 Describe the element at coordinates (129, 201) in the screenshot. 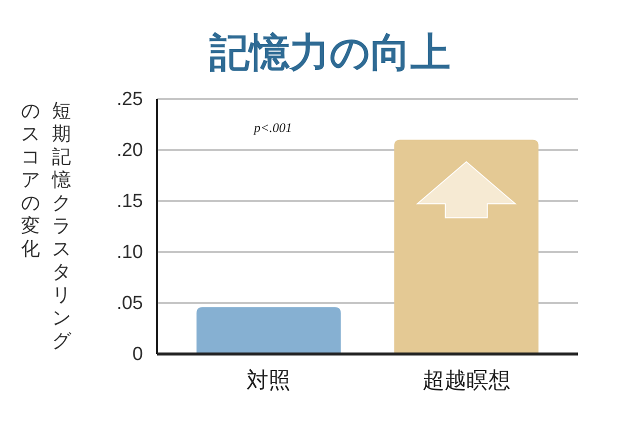

I see `y-tick-label: .15` at that location.